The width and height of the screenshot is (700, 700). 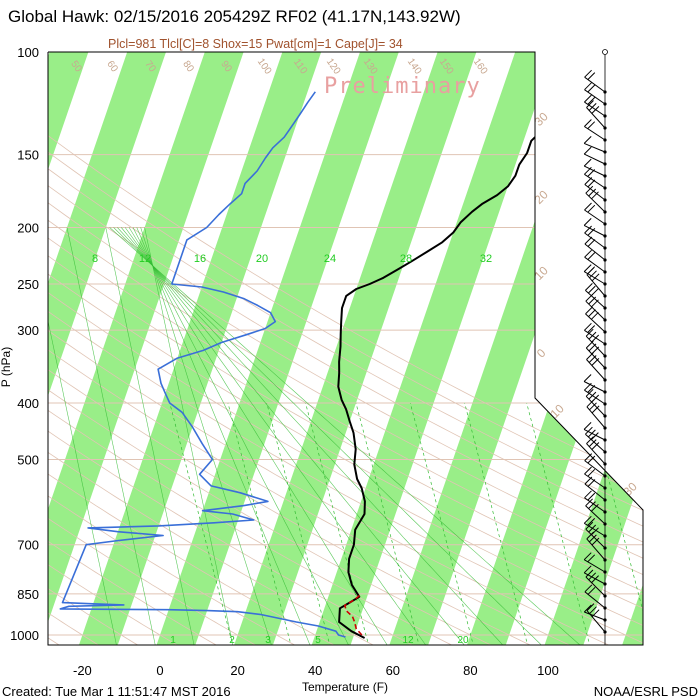 I want to click on mixing-ratio-label: 8, so click(x=95, y=259).